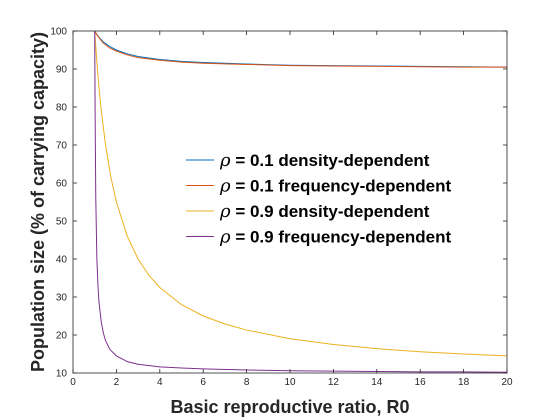  Describe the element at coordinates (330, 211) in the screenshot. I see `legend-text: = 0.9 density-dependent` at that location.